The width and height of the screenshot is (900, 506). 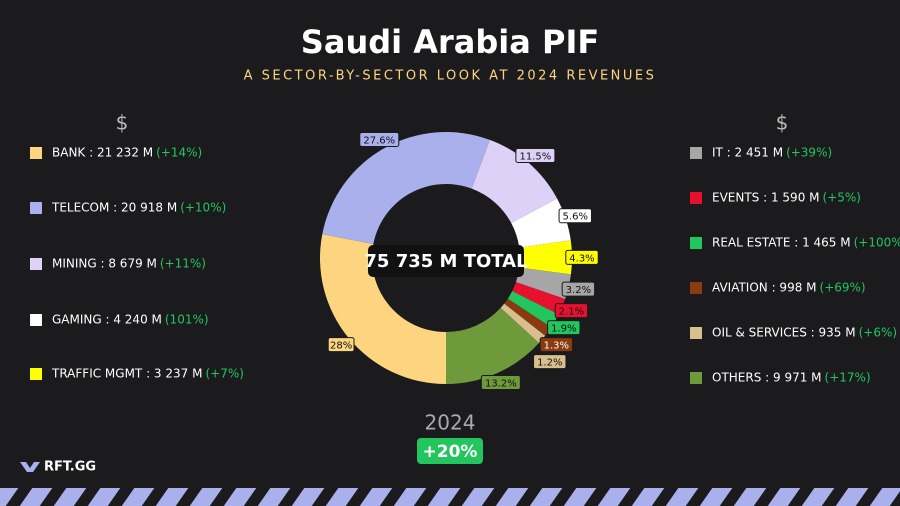 What do you see at coordinates (809, 153) in the screenshot?
I see `legend-change: (+39%)` at bounding box center [809, 153].